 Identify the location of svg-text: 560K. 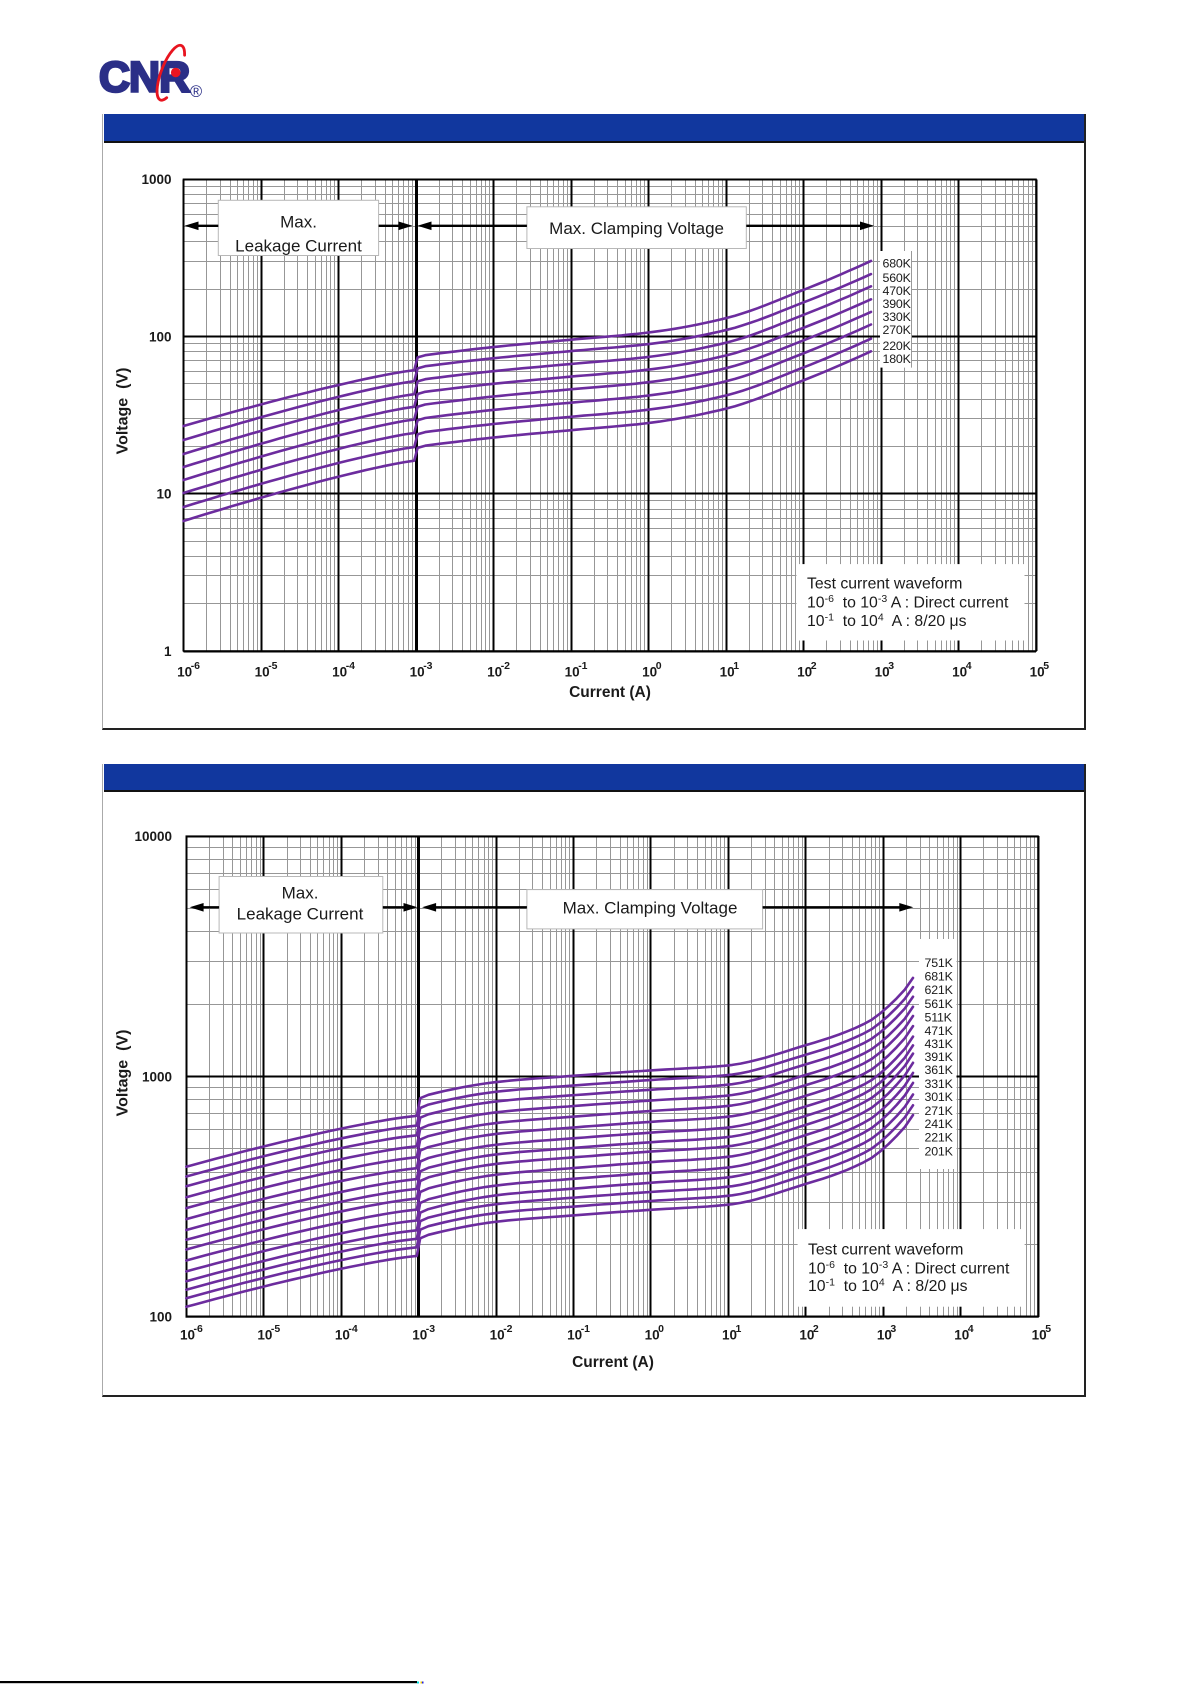
(897, 278).